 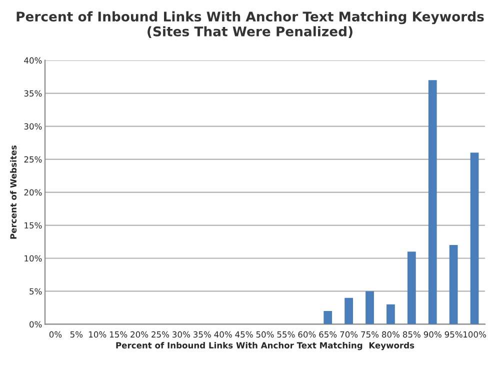 What do you see at coordinates (33, 225) in the screenshot?
I see `y-tick-label: 15%` at bounding box center [33, 225].